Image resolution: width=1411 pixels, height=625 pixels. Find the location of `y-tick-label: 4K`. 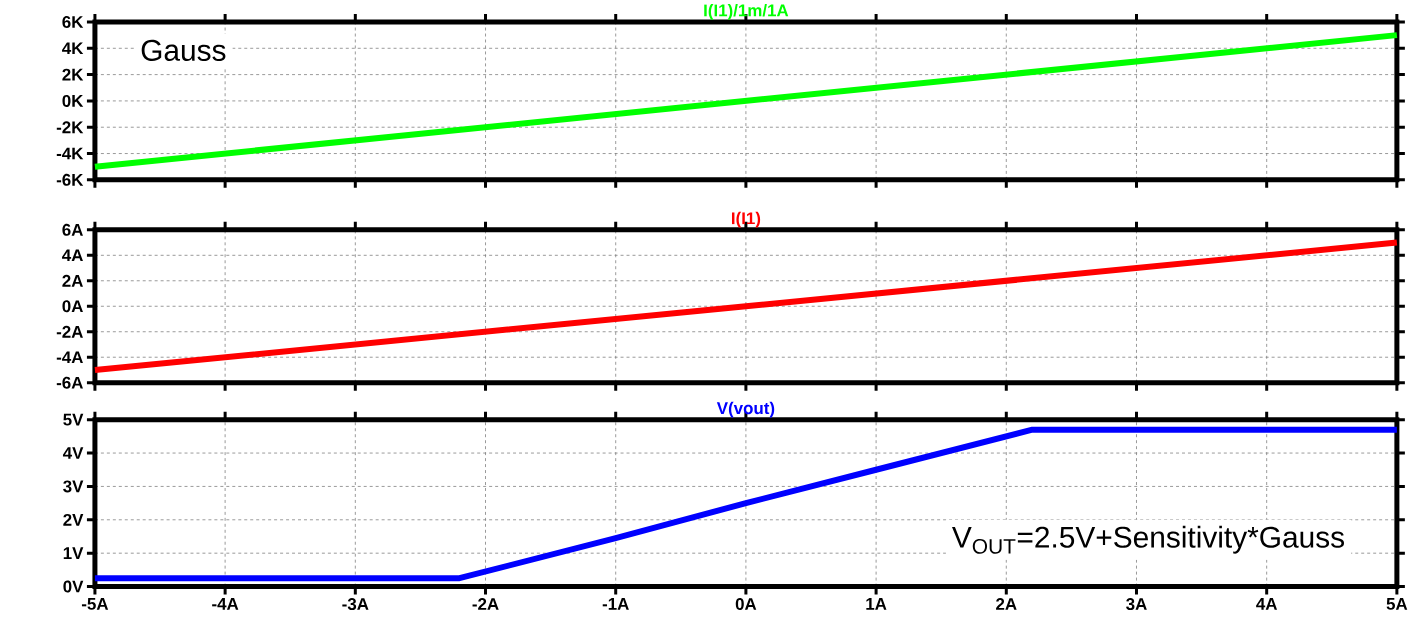

y-tick-label: 4K is located at coordinates (73, 48).